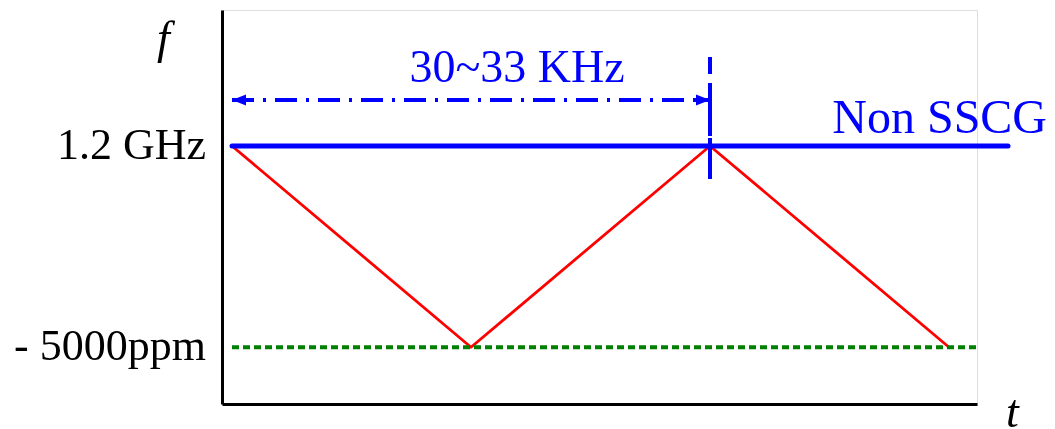  What do you see at coordinates (110, 346) in the screenshot?
I see `text: - 5000ppm` at bounding box center [110, 346].